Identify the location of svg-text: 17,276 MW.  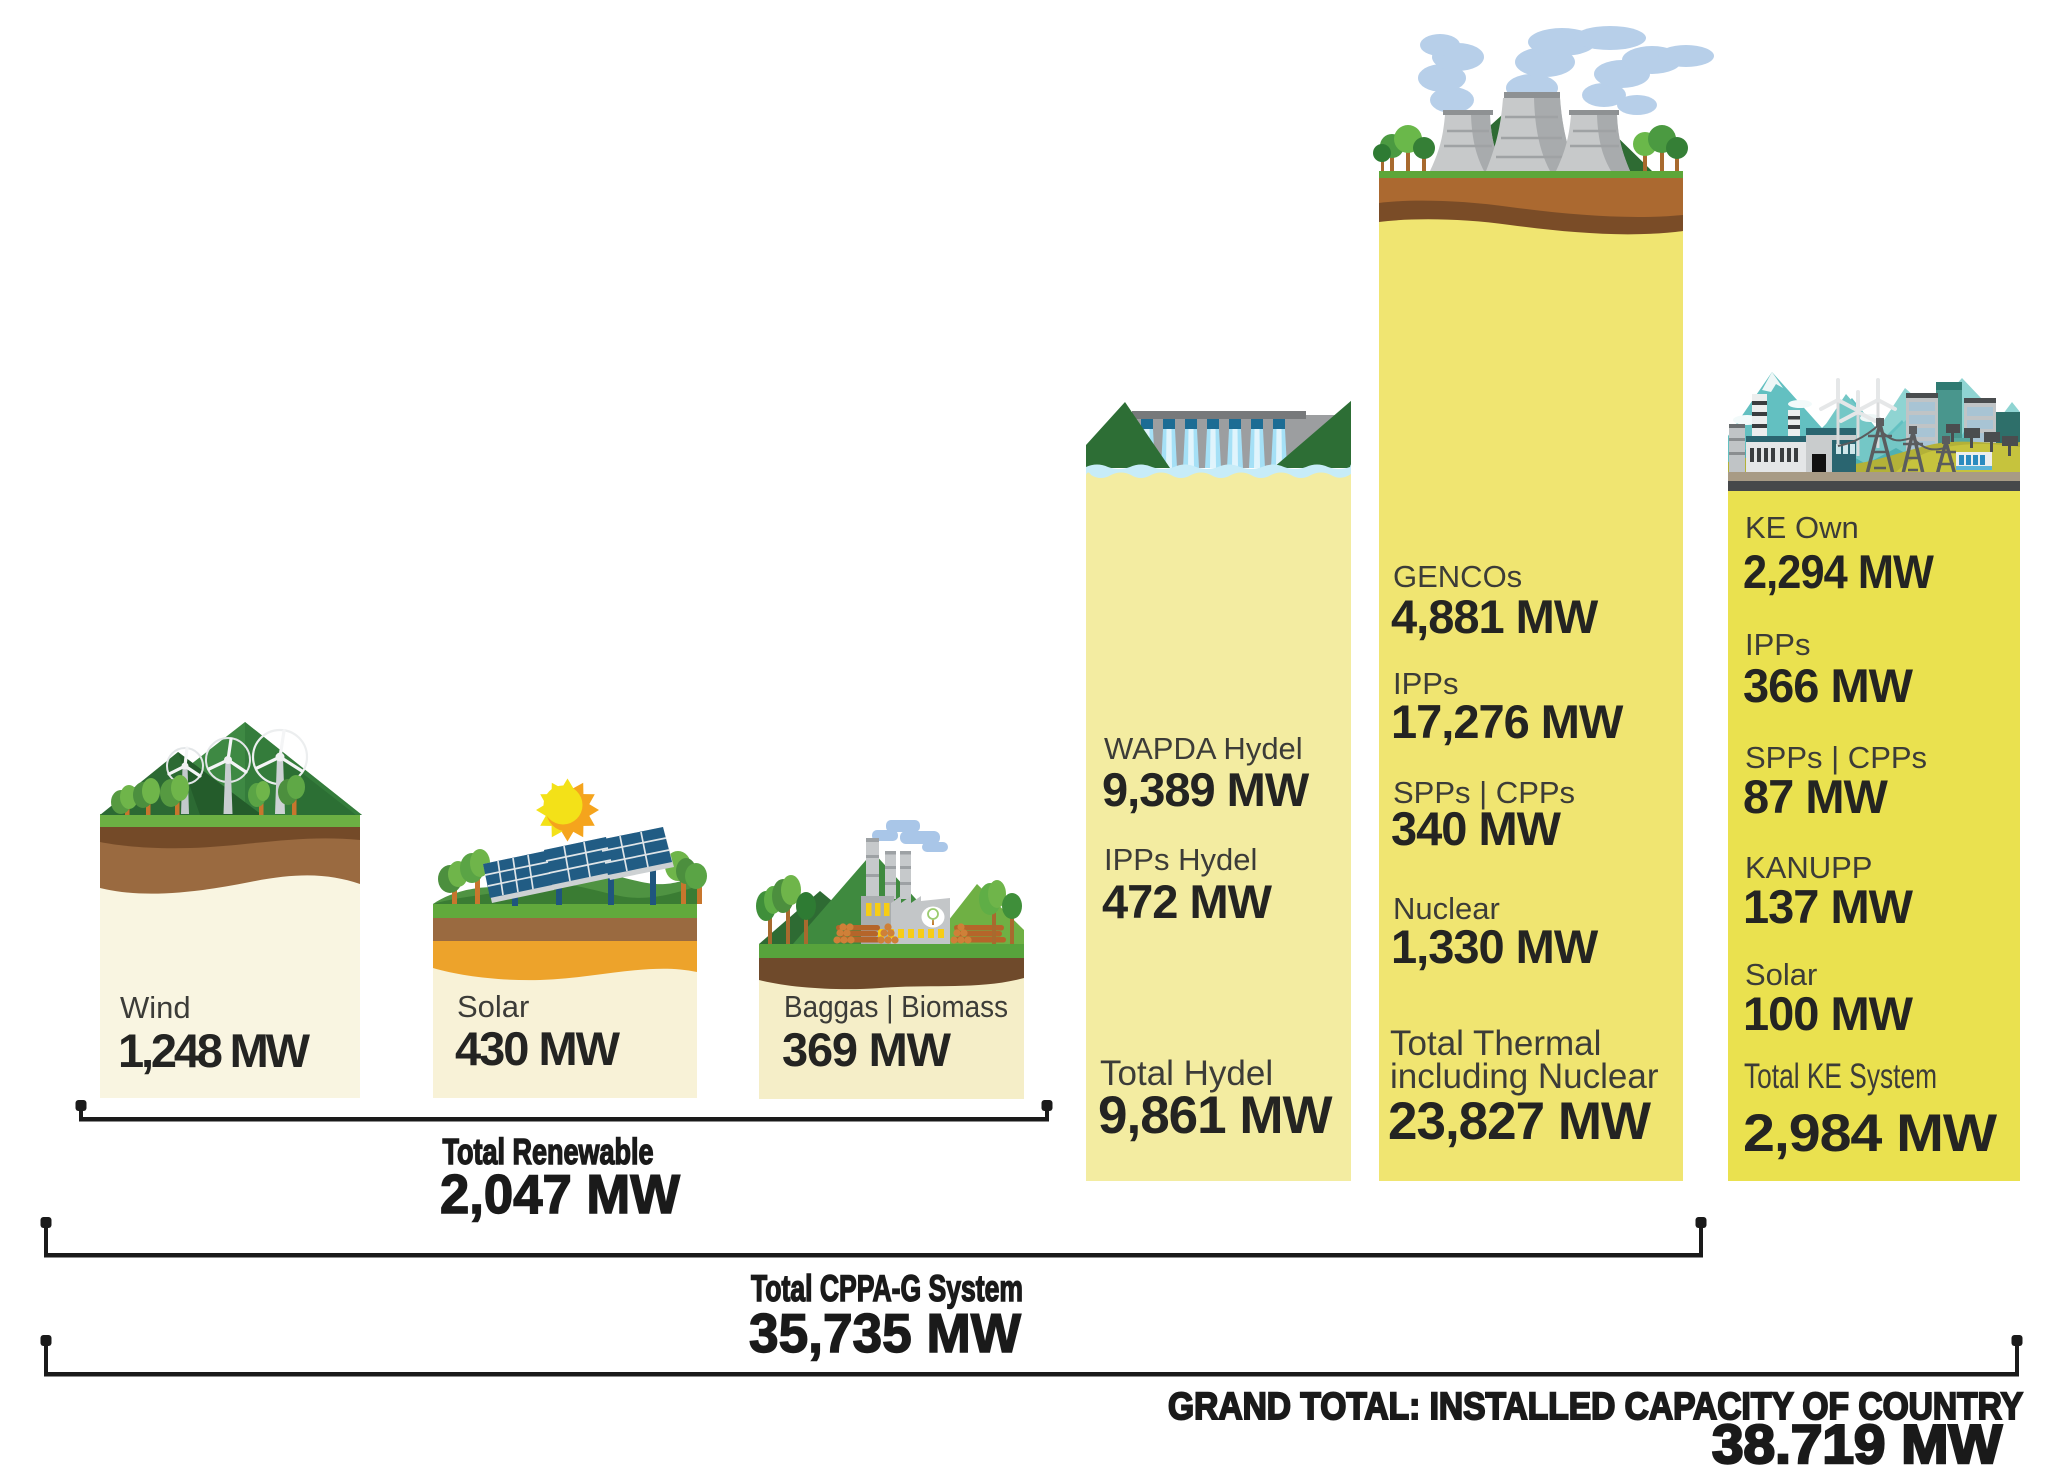
(1507, 721).